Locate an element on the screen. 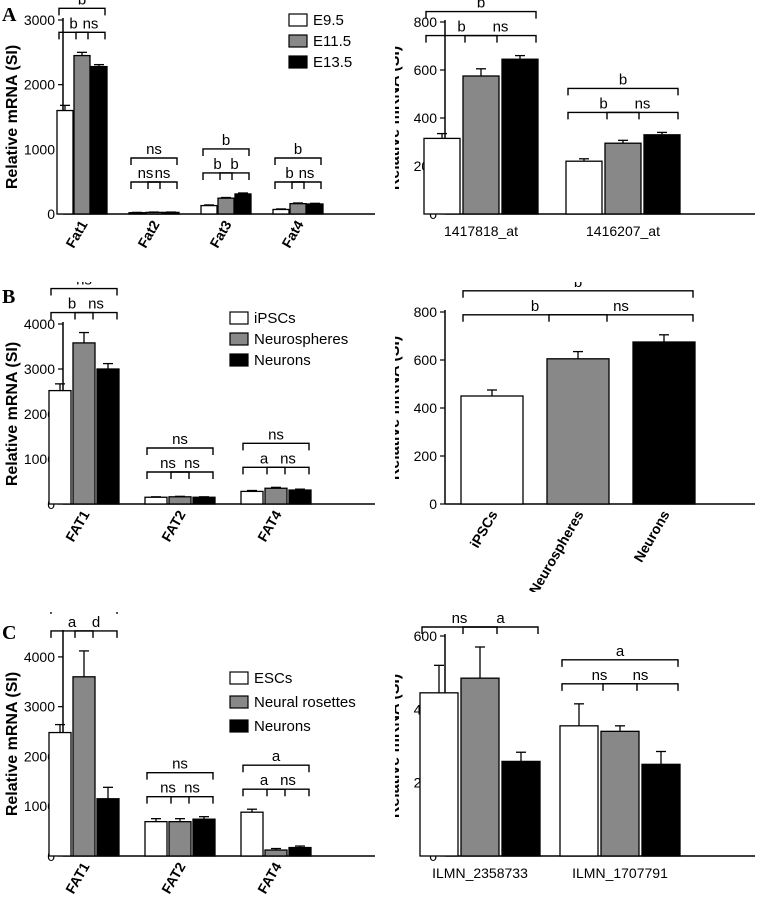  legend-label: E13.5 is located at coordinates (332, 62).